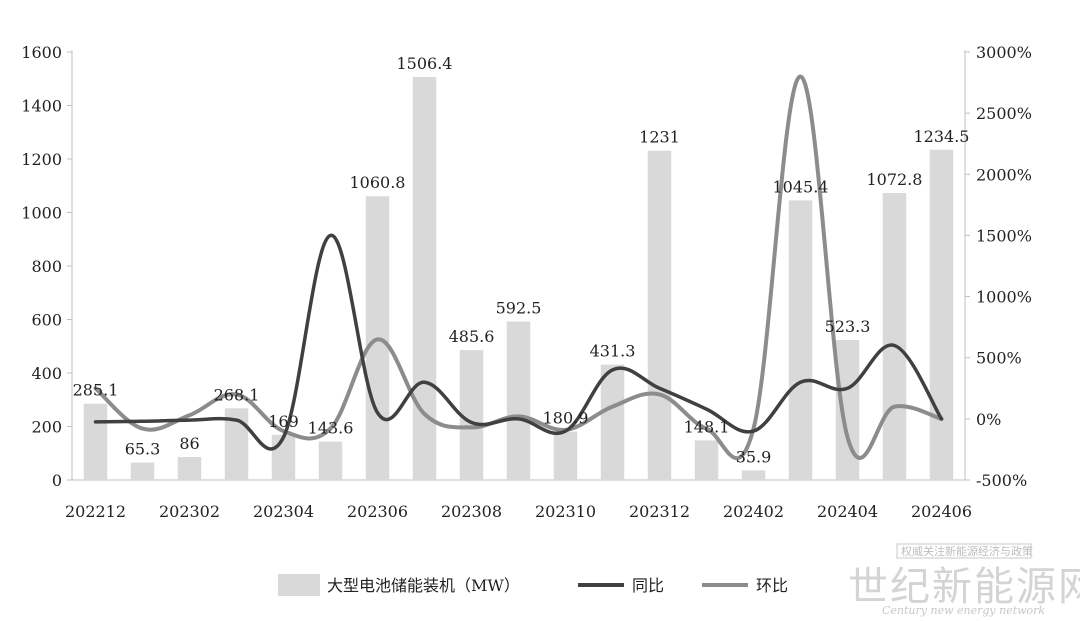  I want to click on right-axis-tick-label: 1500%, so click(1004, 235).